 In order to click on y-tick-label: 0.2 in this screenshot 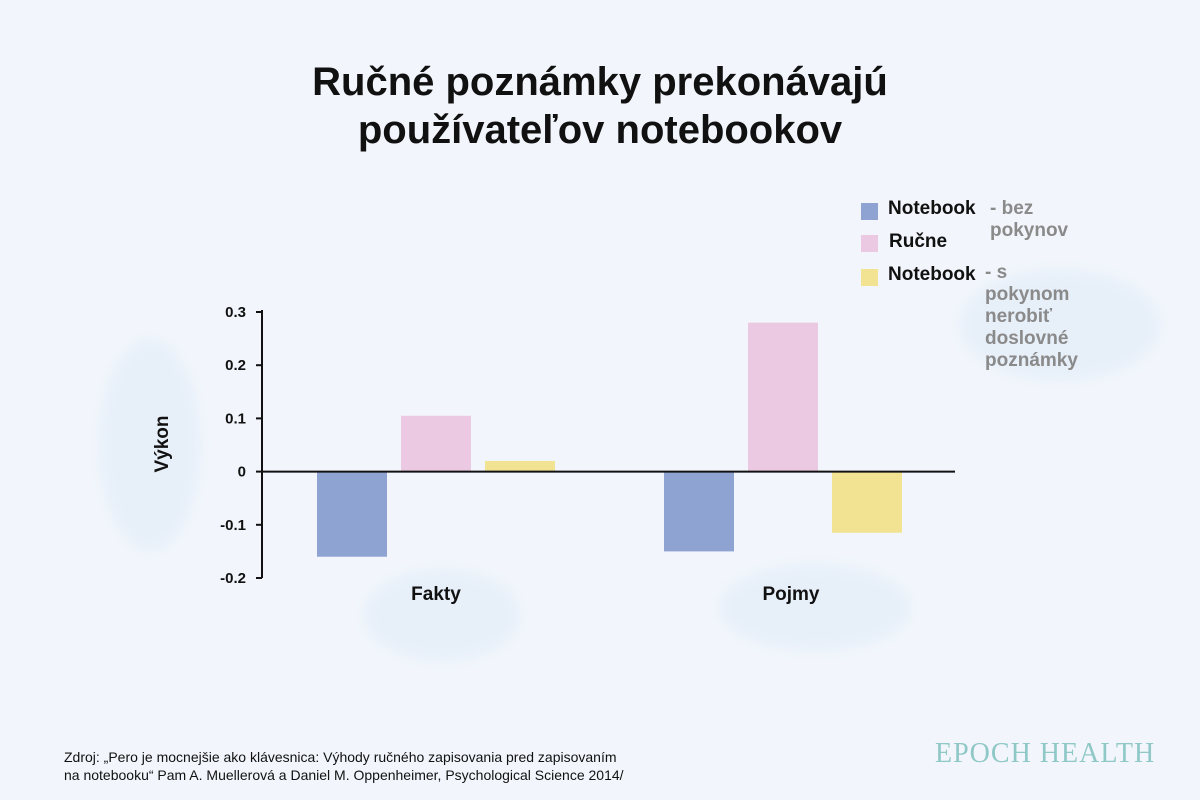, I will do `click(235, 365)`.